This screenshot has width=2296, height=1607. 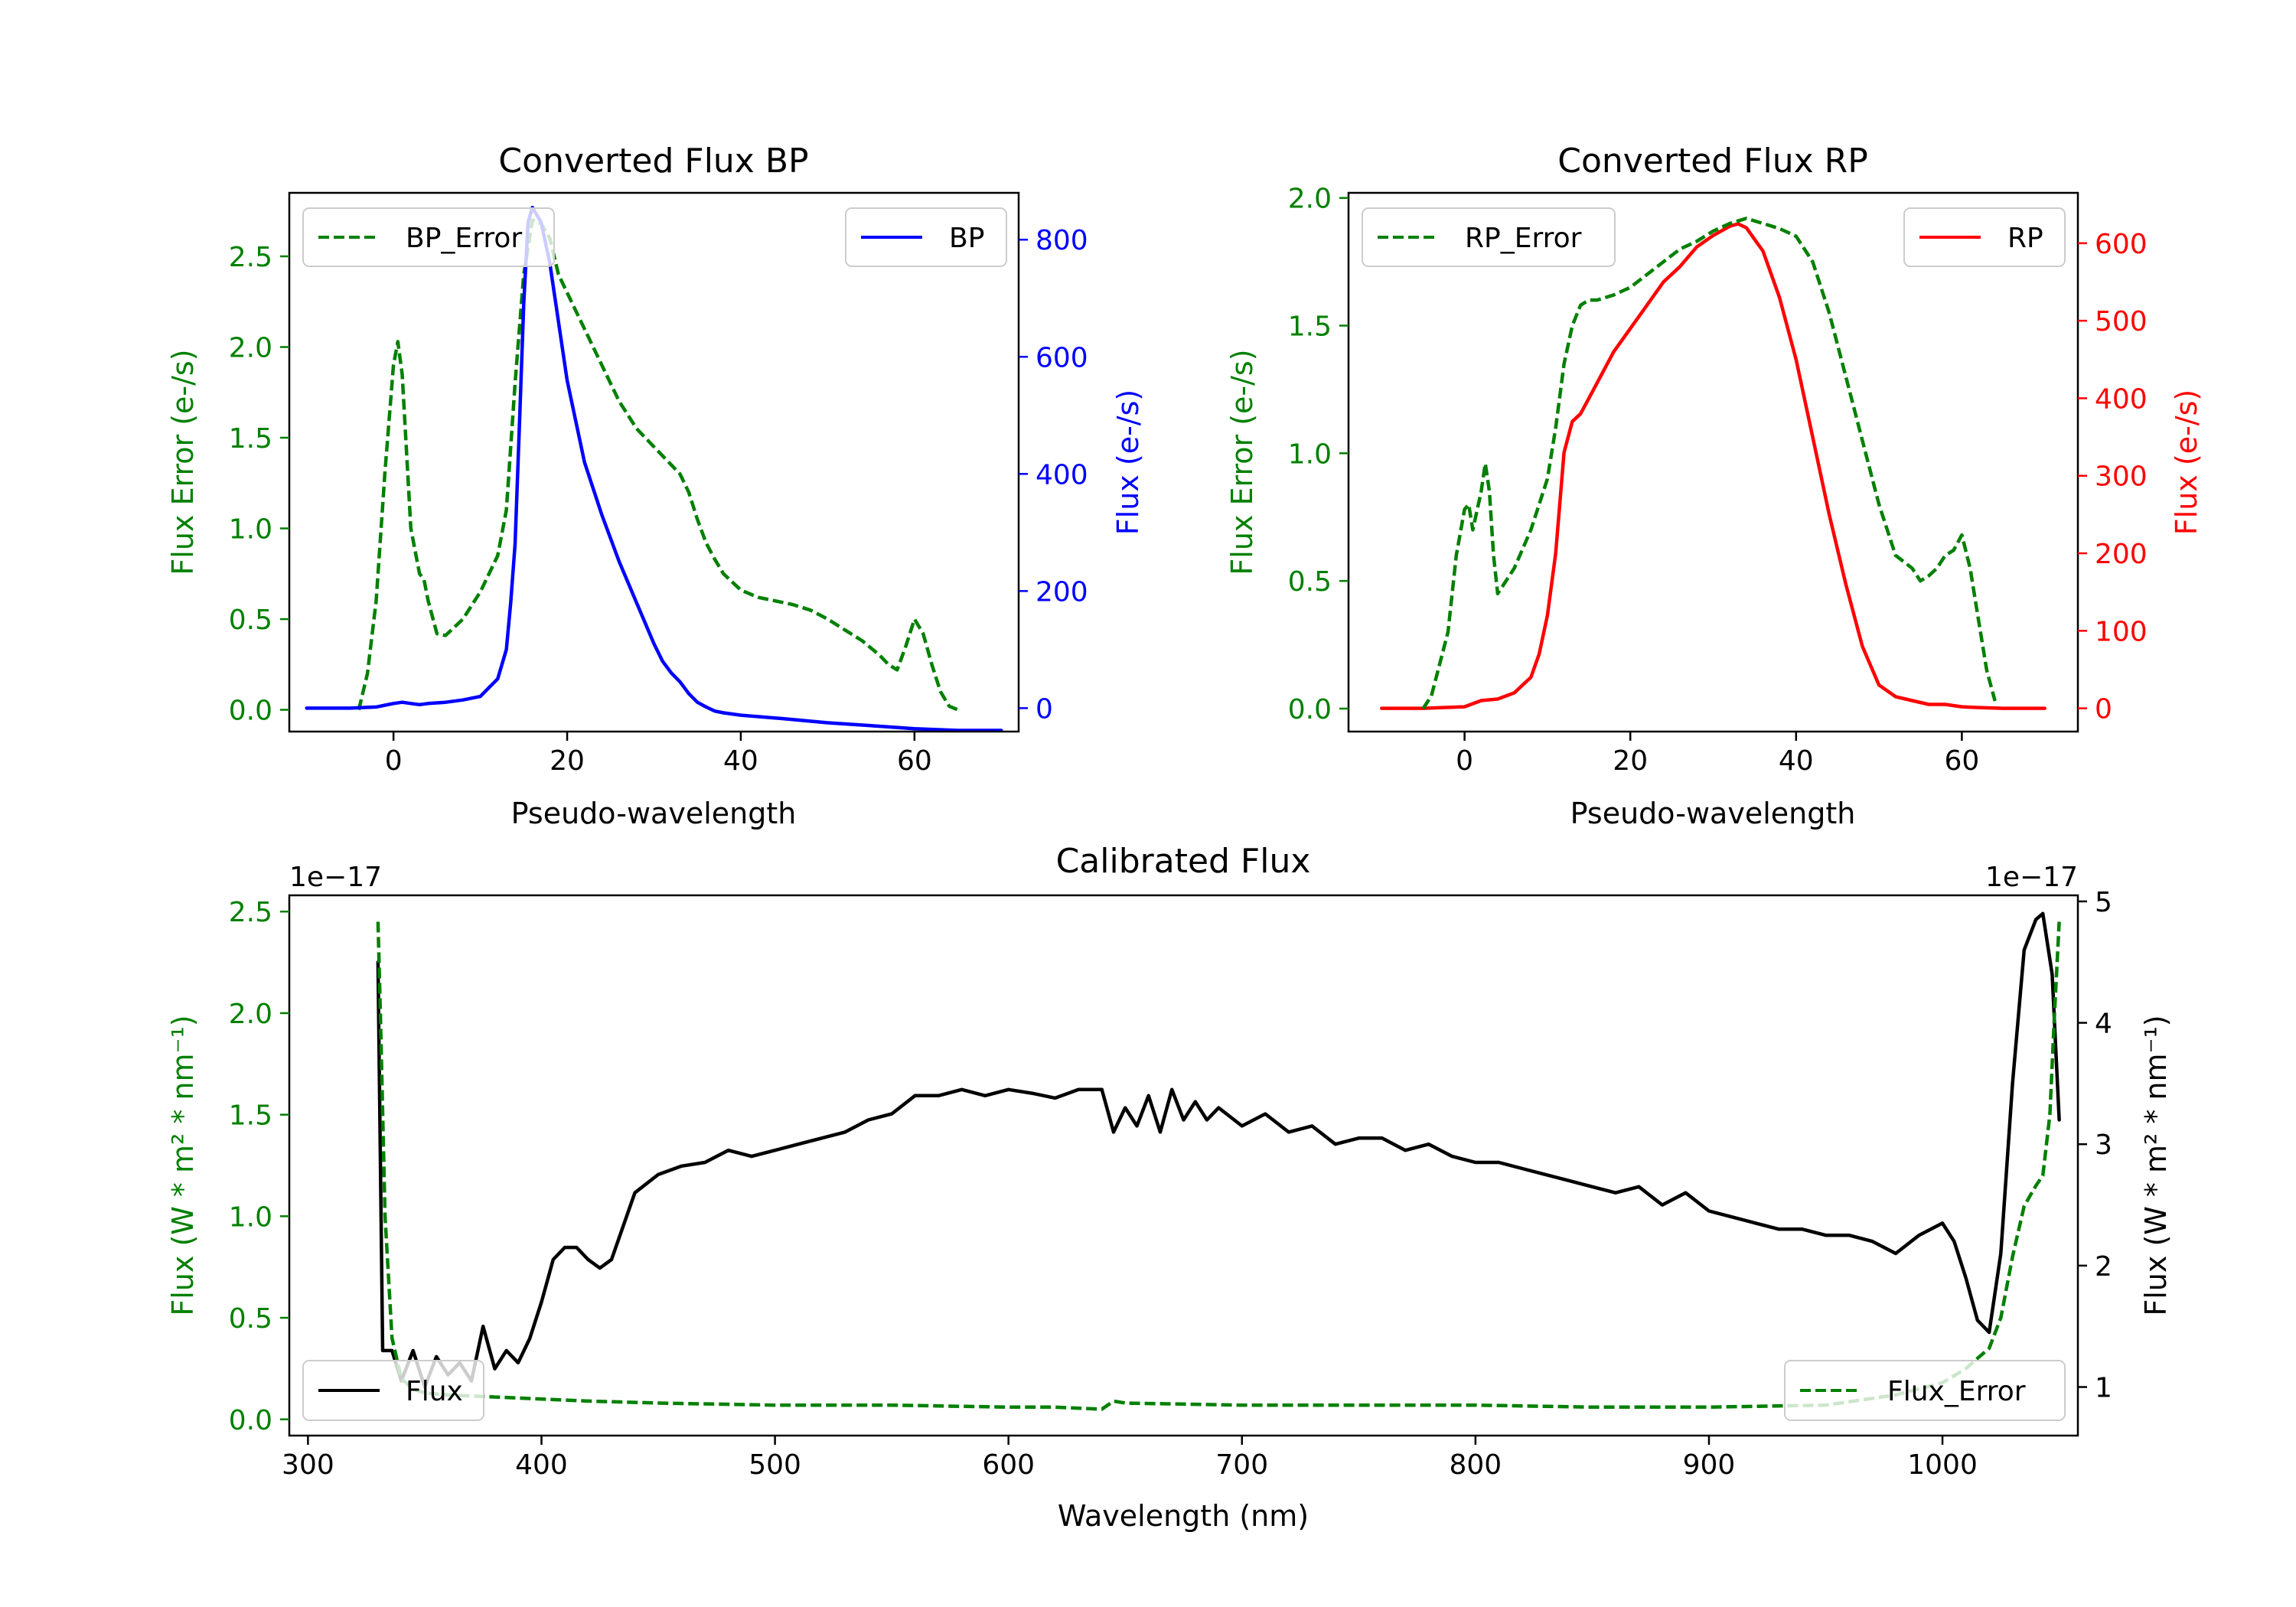 What do you see at coordinates (250, 530) in the screenshot?
I see `bp-left-tick-label: 1.0` at bounding box center [250, 530].